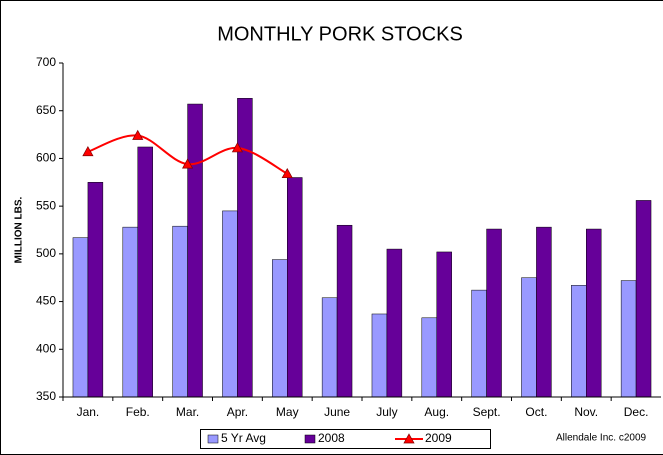 The width and height of the screenshot is (663, 455). I want to click on x-tick-label: Feb., so click(138, 412).